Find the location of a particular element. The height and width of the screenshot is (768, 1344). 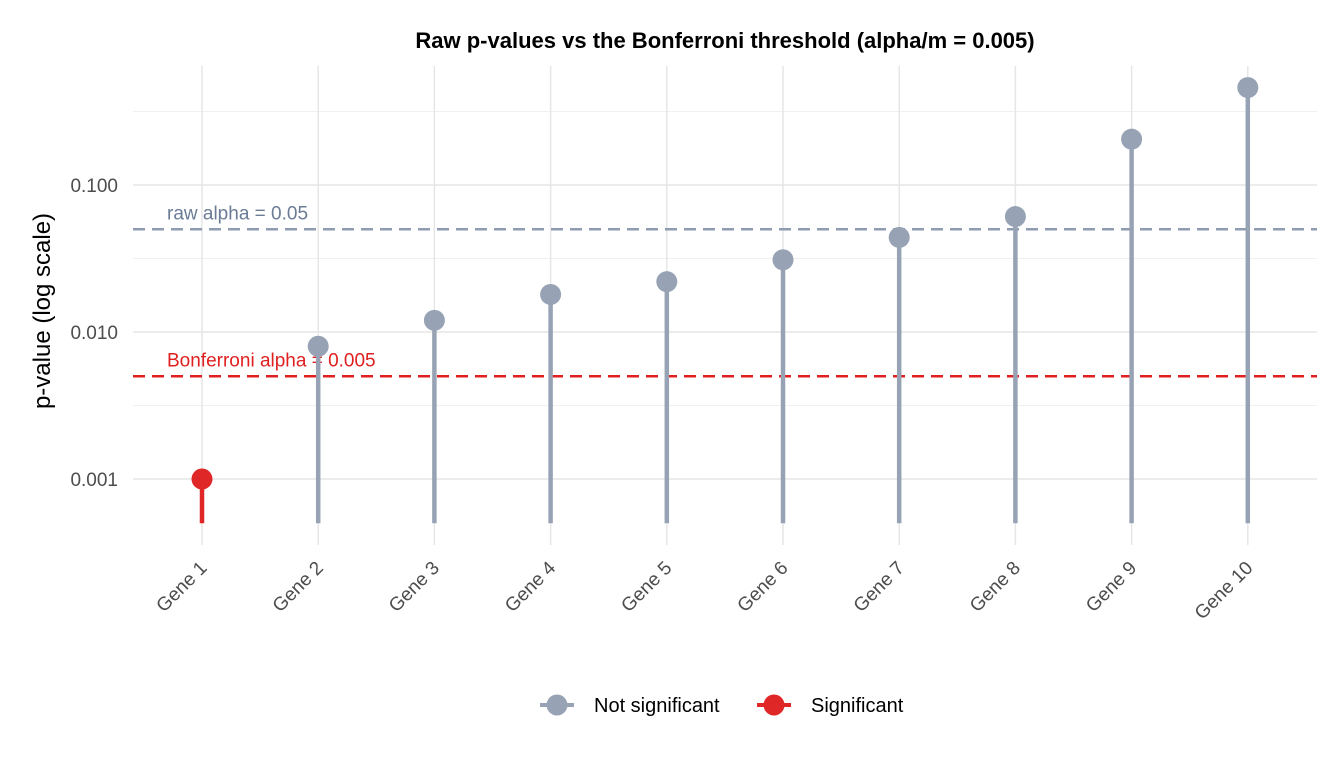

y-tick-label: 0.010 is located at coordinates (94, 333).